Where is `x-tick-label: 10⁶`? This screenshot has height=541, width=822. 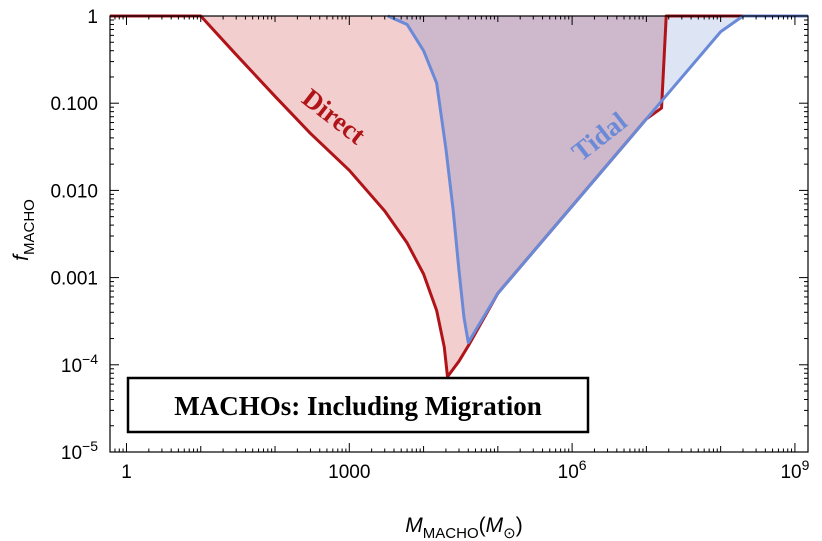
x-tick-label: 10⁶ is located at coordinates (572, 470).